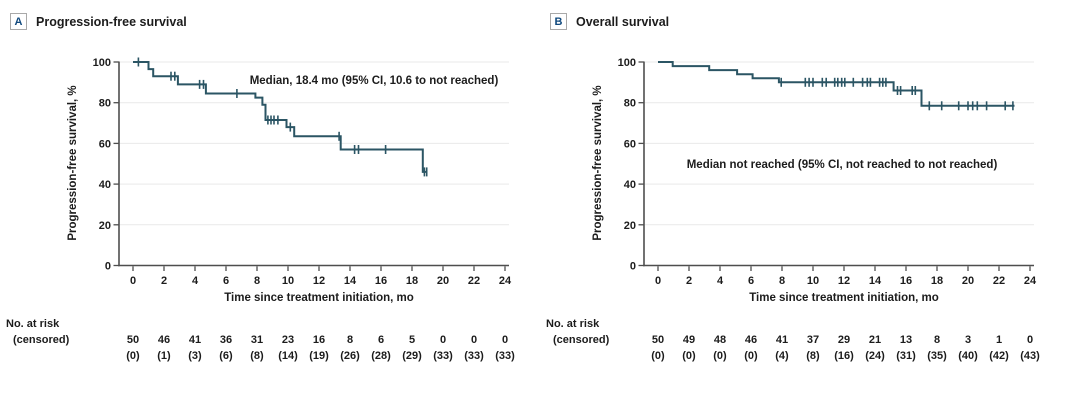 This screenshot has width=1080, height=400. Describe the element at coordinates (1030, 356) in the screenshot. I see `censored-count: (43)` at that location.